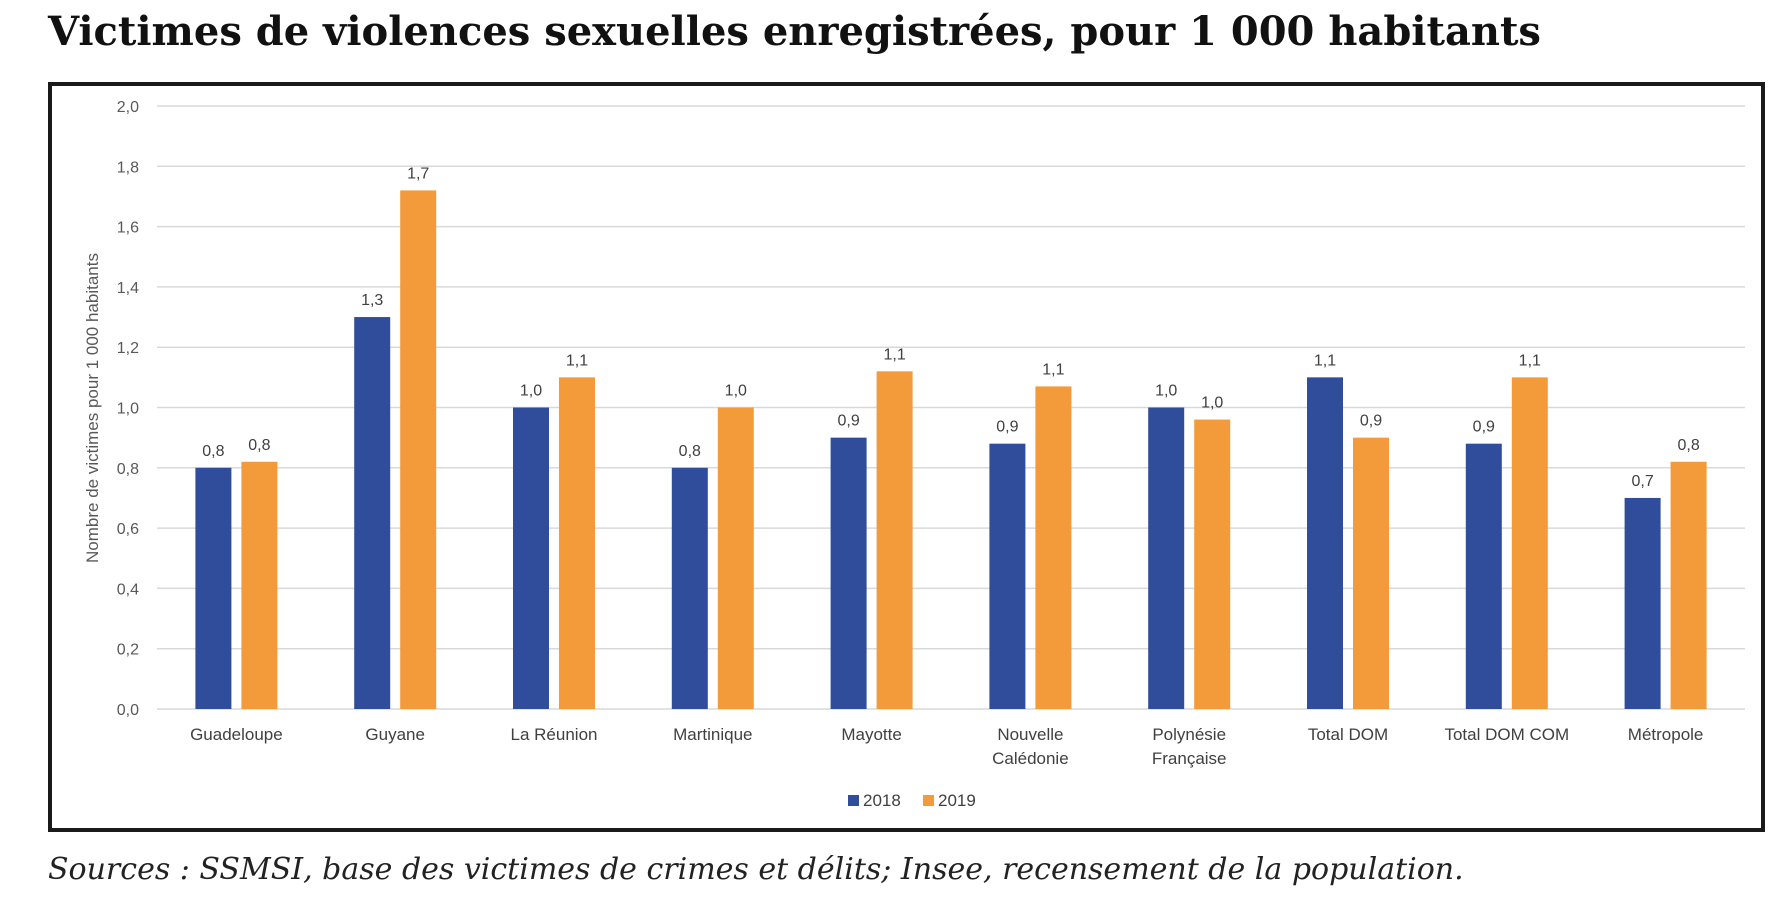 Image resolution: width=1785 pixels, height=921 pixels. Describe the element at coordinates (128, 348) in the screenshot. I see `y-tick-label: 1,2` at that location.